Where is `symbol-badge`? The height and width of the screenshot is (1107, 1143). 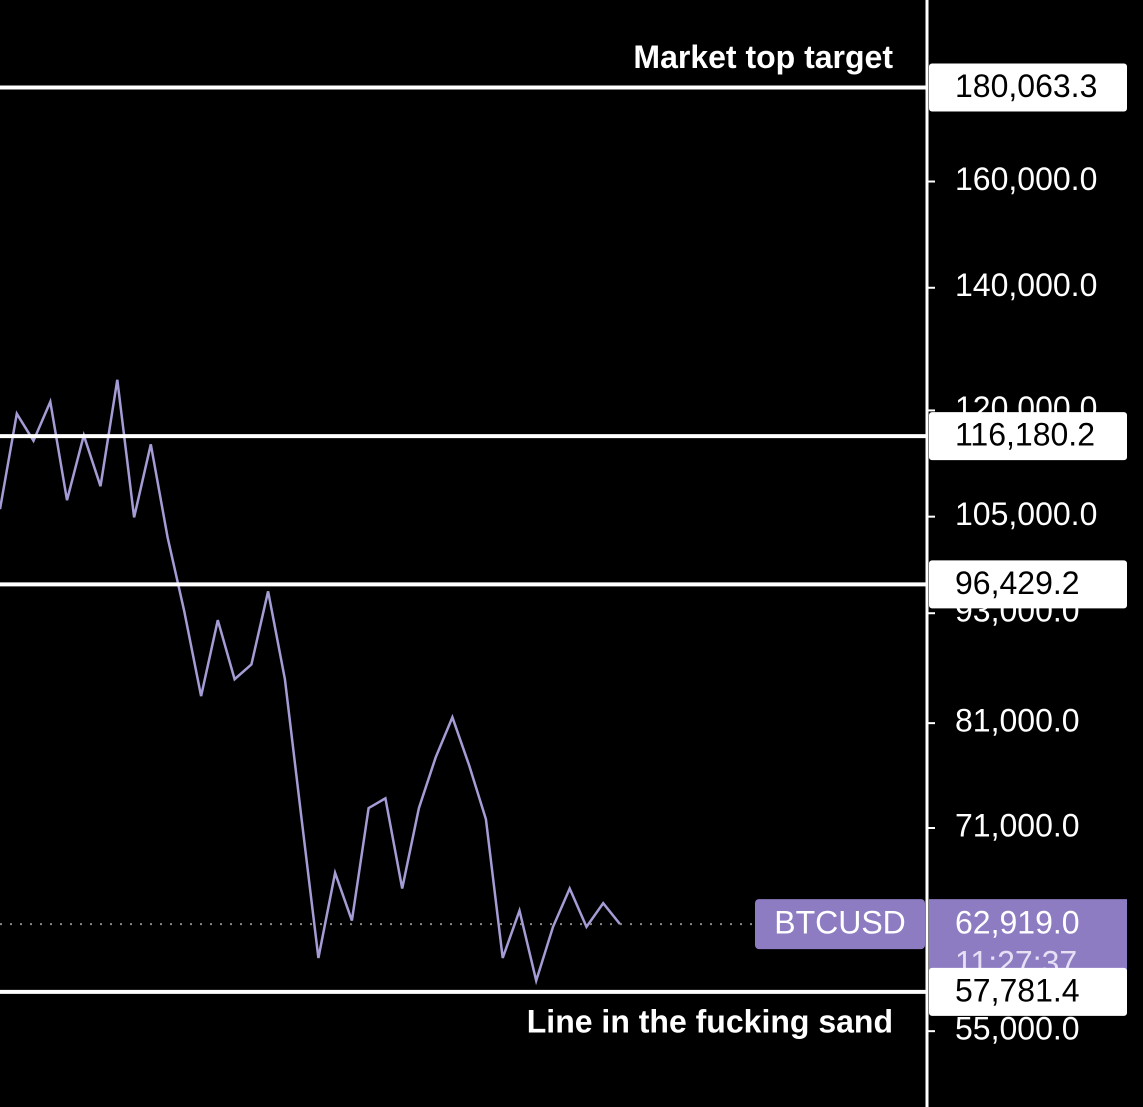
symbol-badge is located at coordinates (840, 924).